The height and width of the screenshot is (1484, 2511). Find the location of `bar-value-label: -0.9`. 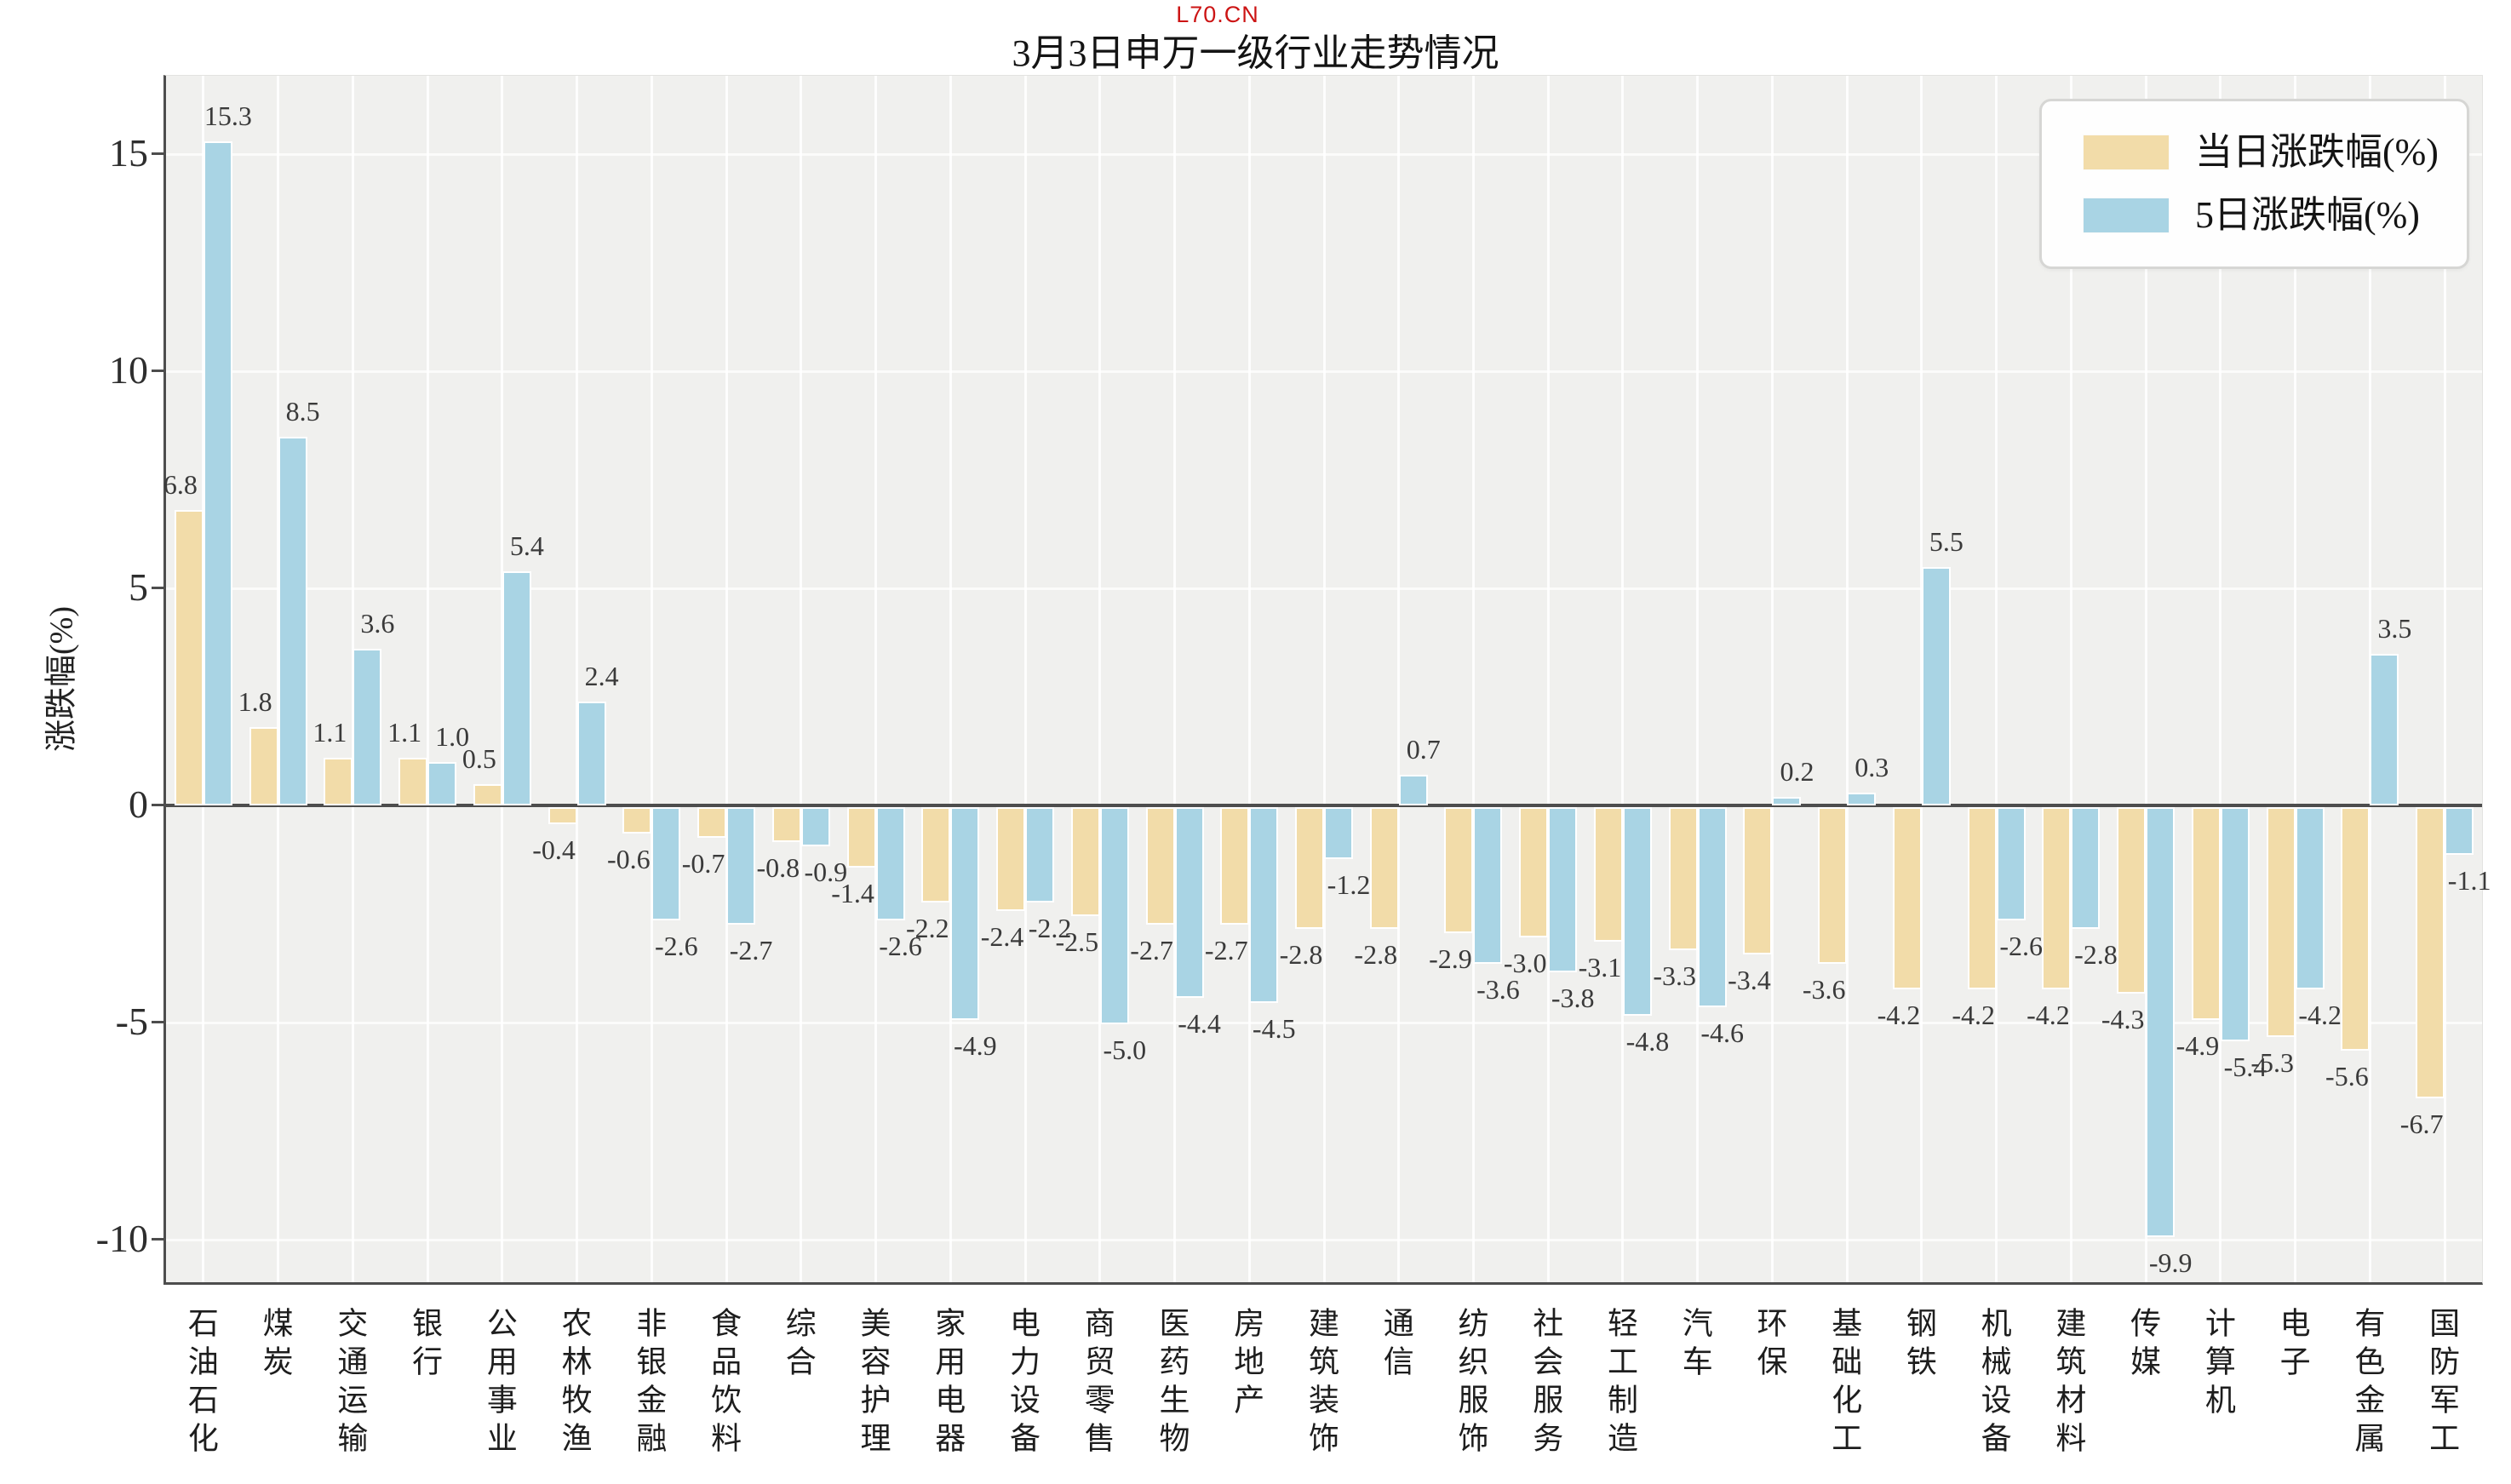

bar-value-label: -0.9 is located at coordinates (826, 871).